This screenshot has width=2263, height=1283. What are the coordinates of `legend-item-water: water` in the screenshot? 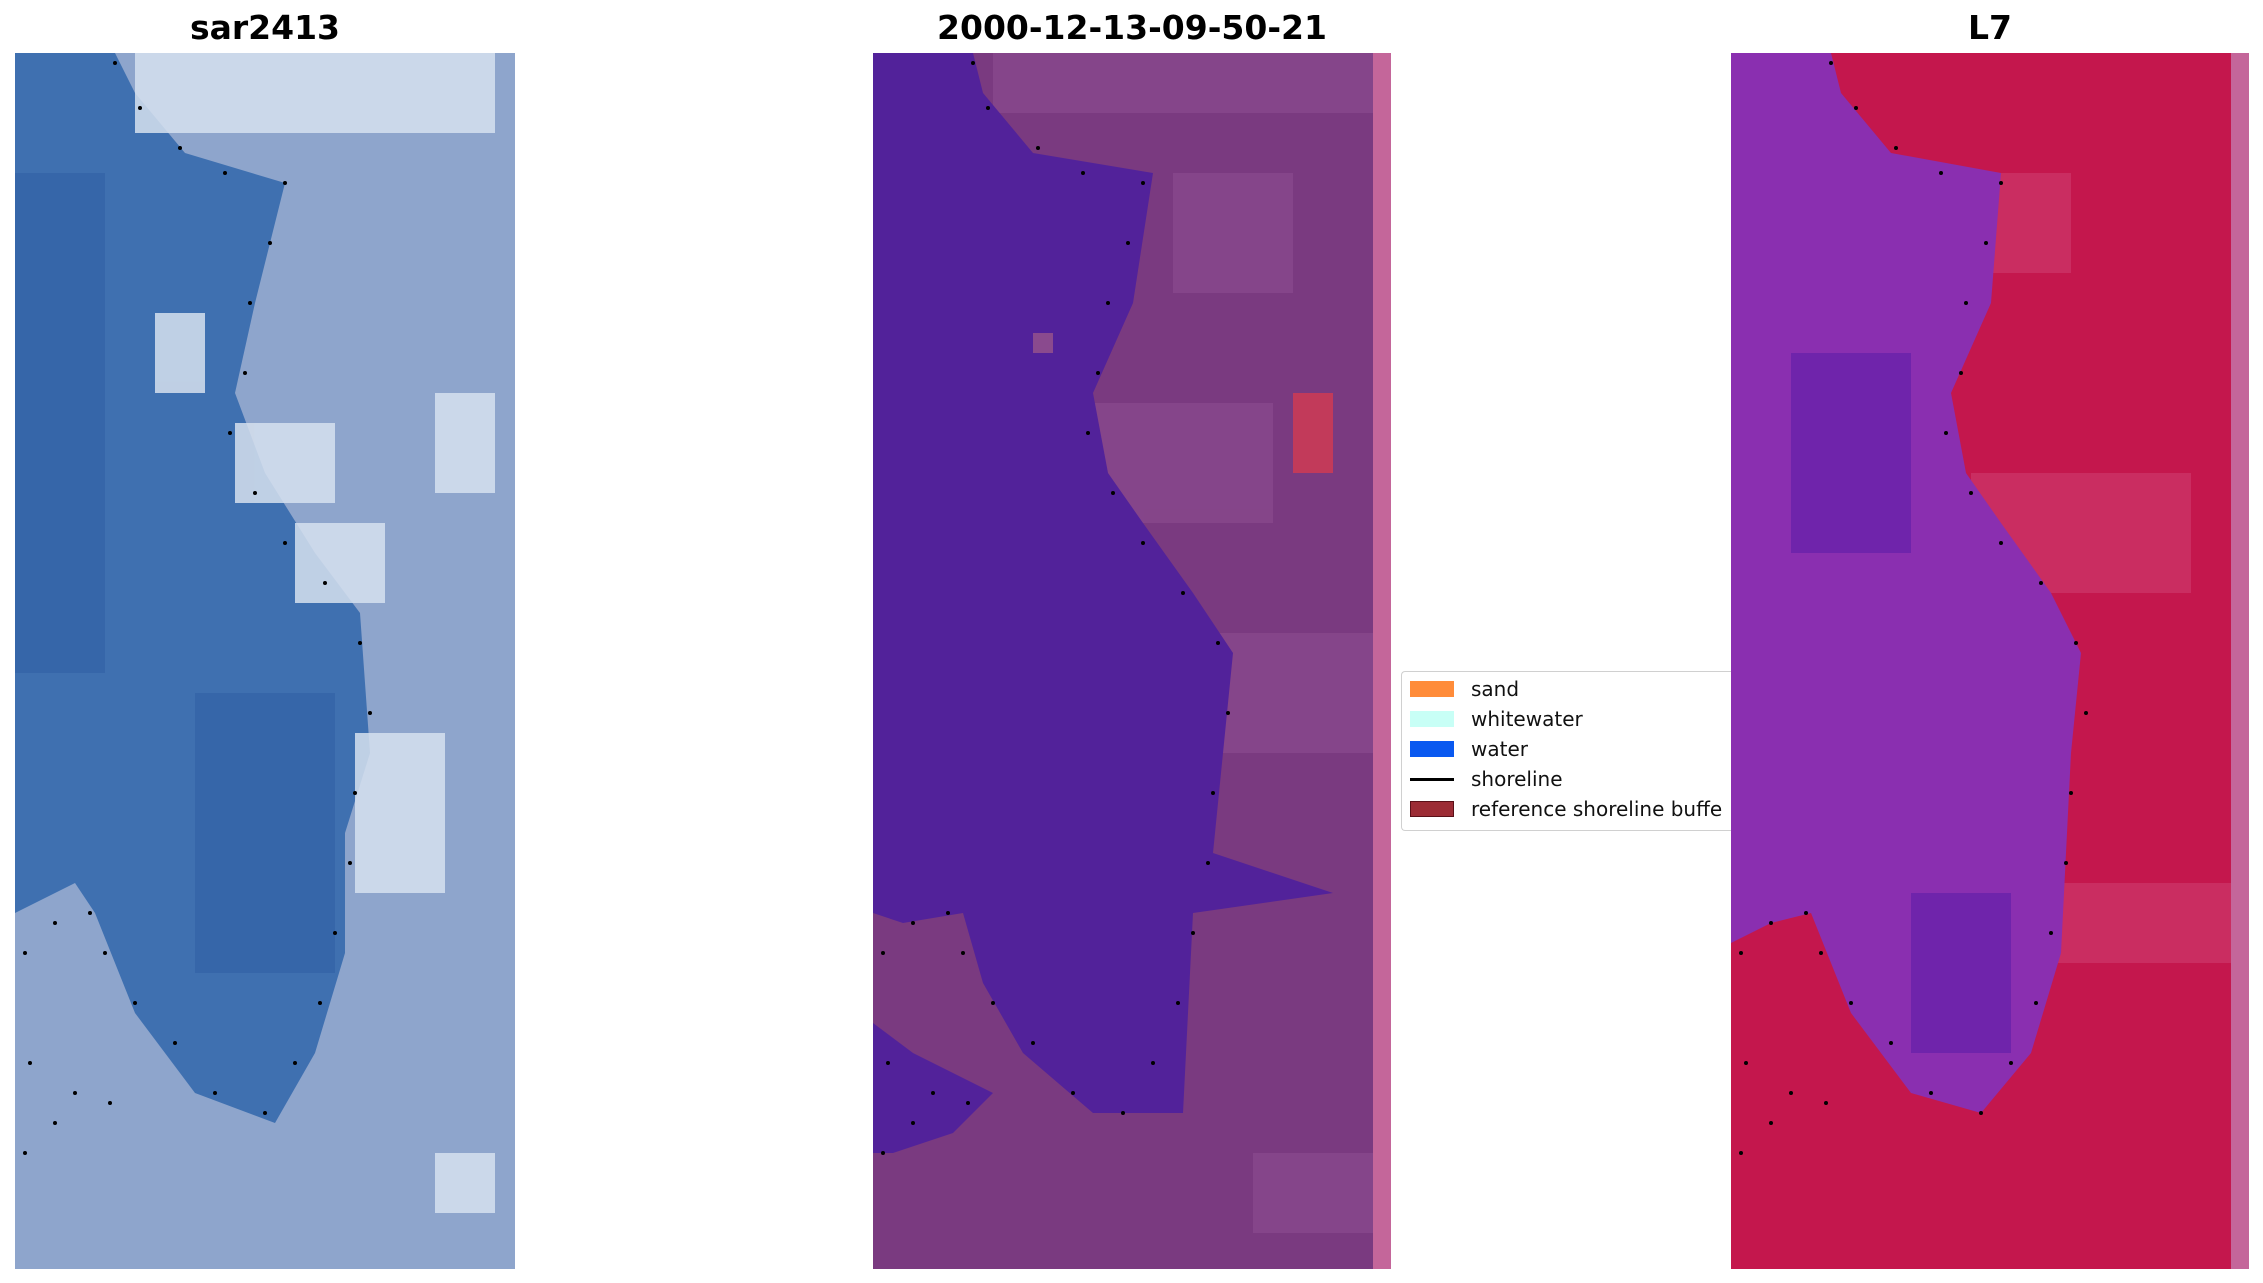 It's located at (1469, 749).